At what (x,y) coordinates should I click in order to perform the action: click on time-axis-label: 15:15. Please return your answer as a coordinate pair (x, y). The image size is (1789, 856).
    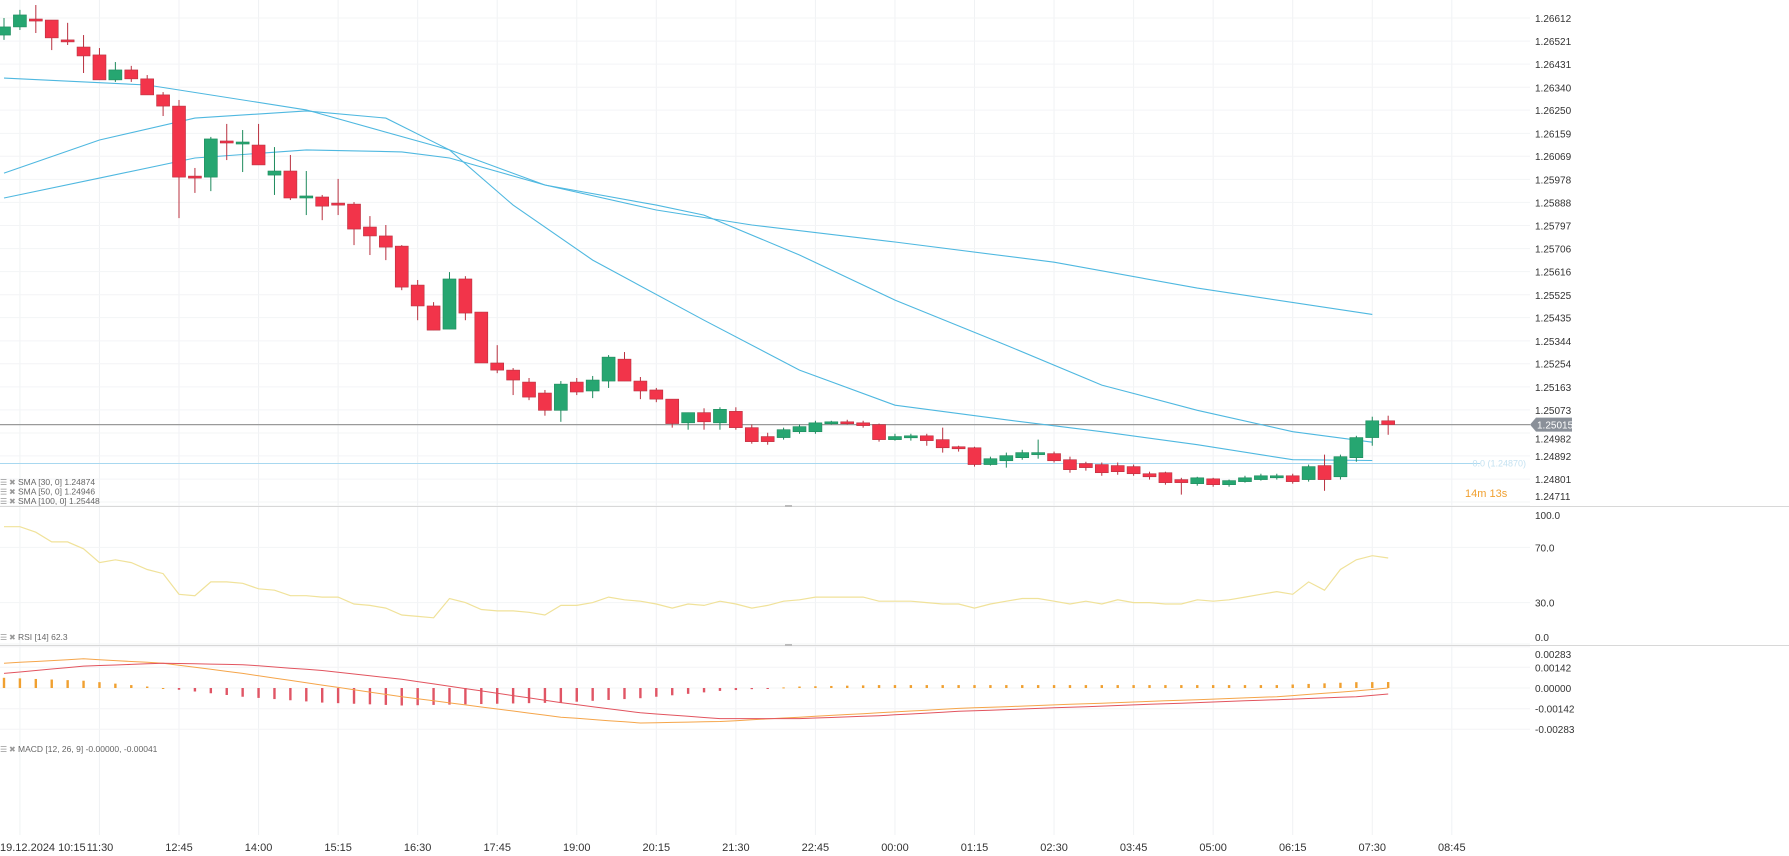
    Looking at the image, I should click on (338, 848).